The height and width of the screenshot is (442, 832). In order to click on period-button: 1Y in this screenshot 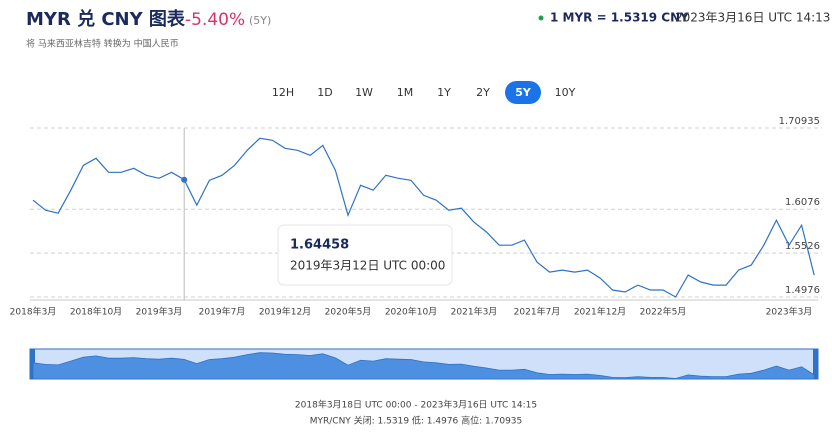, I will do `click(444, 92)`.